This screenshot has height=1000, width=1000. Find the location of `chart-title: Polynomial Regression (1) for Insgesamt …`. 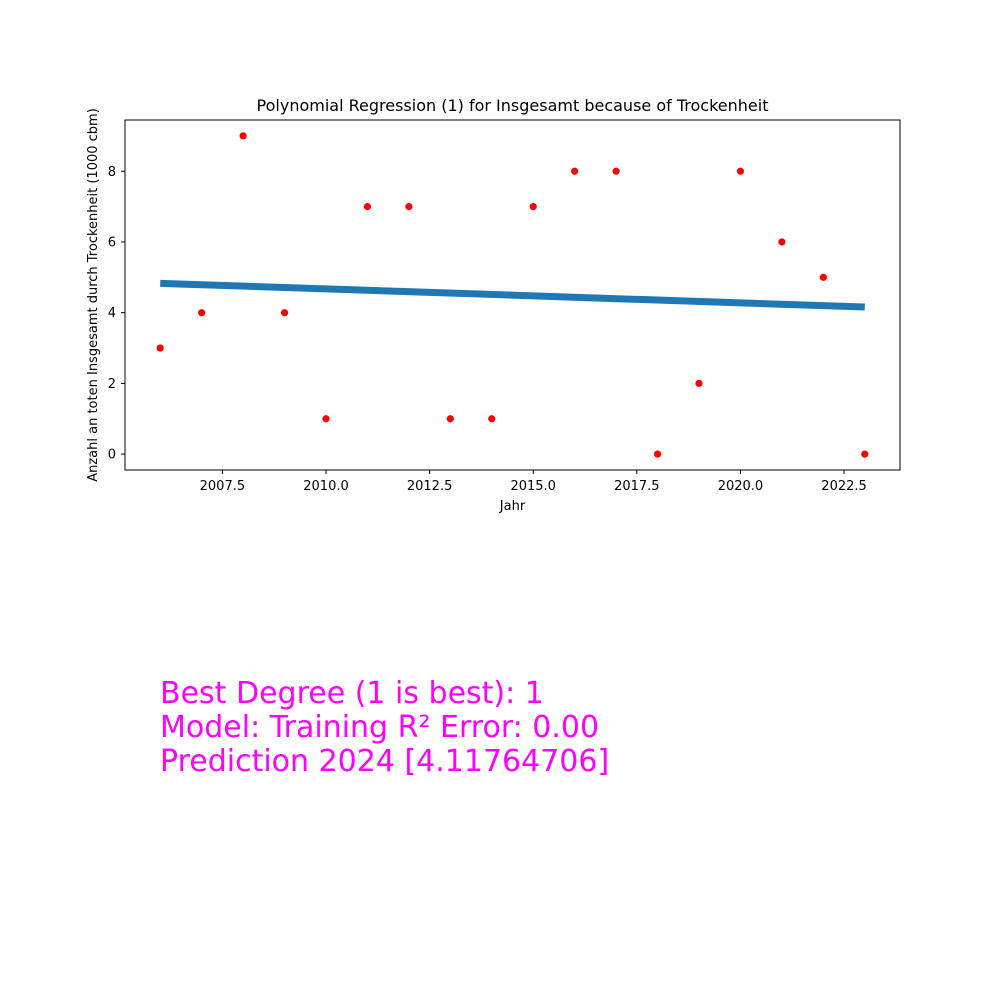

chart-title: Polynomial Regression (1) for Insgesamt … is located at coordinates (513, 105).